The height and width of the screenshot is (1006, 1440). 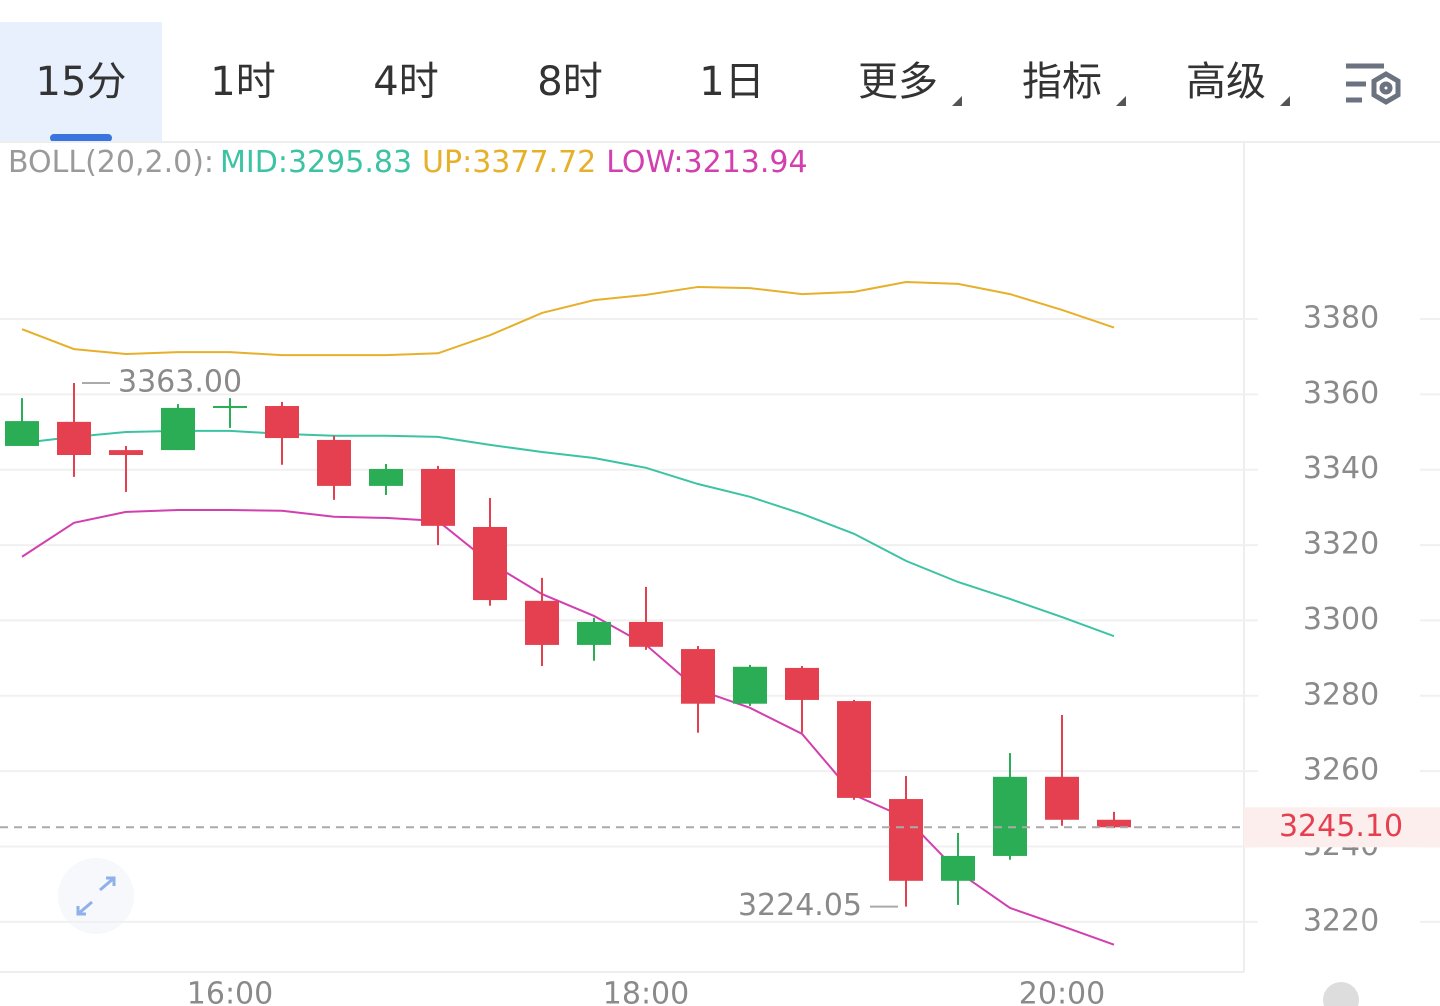 I want to click on settings-icon, so click(x=1373, y=84).